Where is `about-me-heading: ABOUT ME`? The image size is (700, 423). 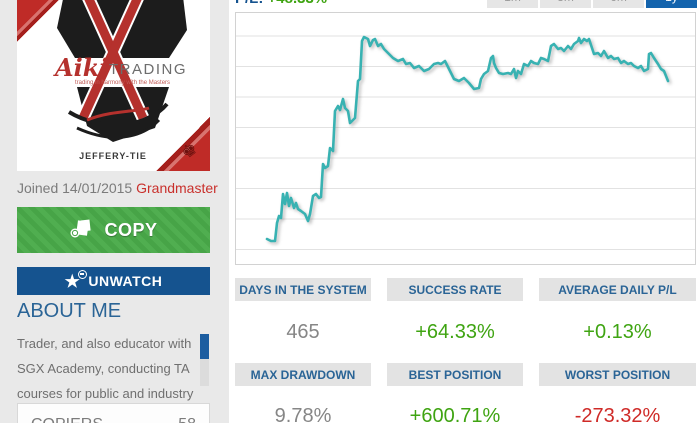
about-me-heading: ABOUT ME is located at coordinates (69, 311).